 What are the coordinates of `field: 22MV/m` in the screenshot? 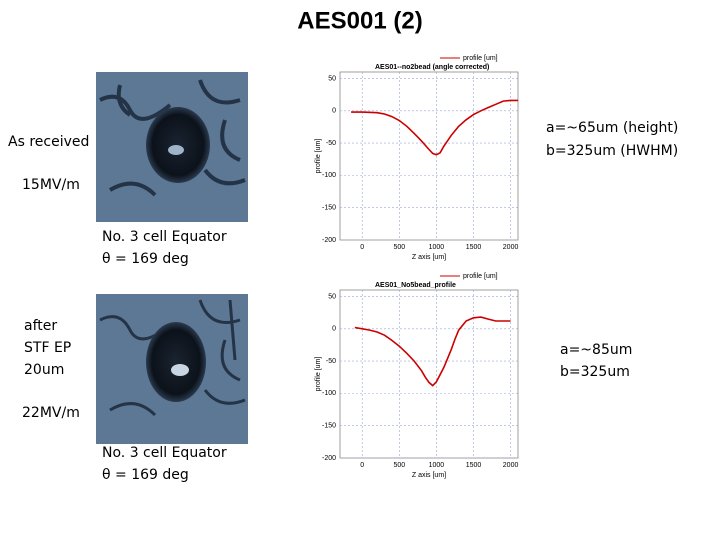 It's located at (51, 413).